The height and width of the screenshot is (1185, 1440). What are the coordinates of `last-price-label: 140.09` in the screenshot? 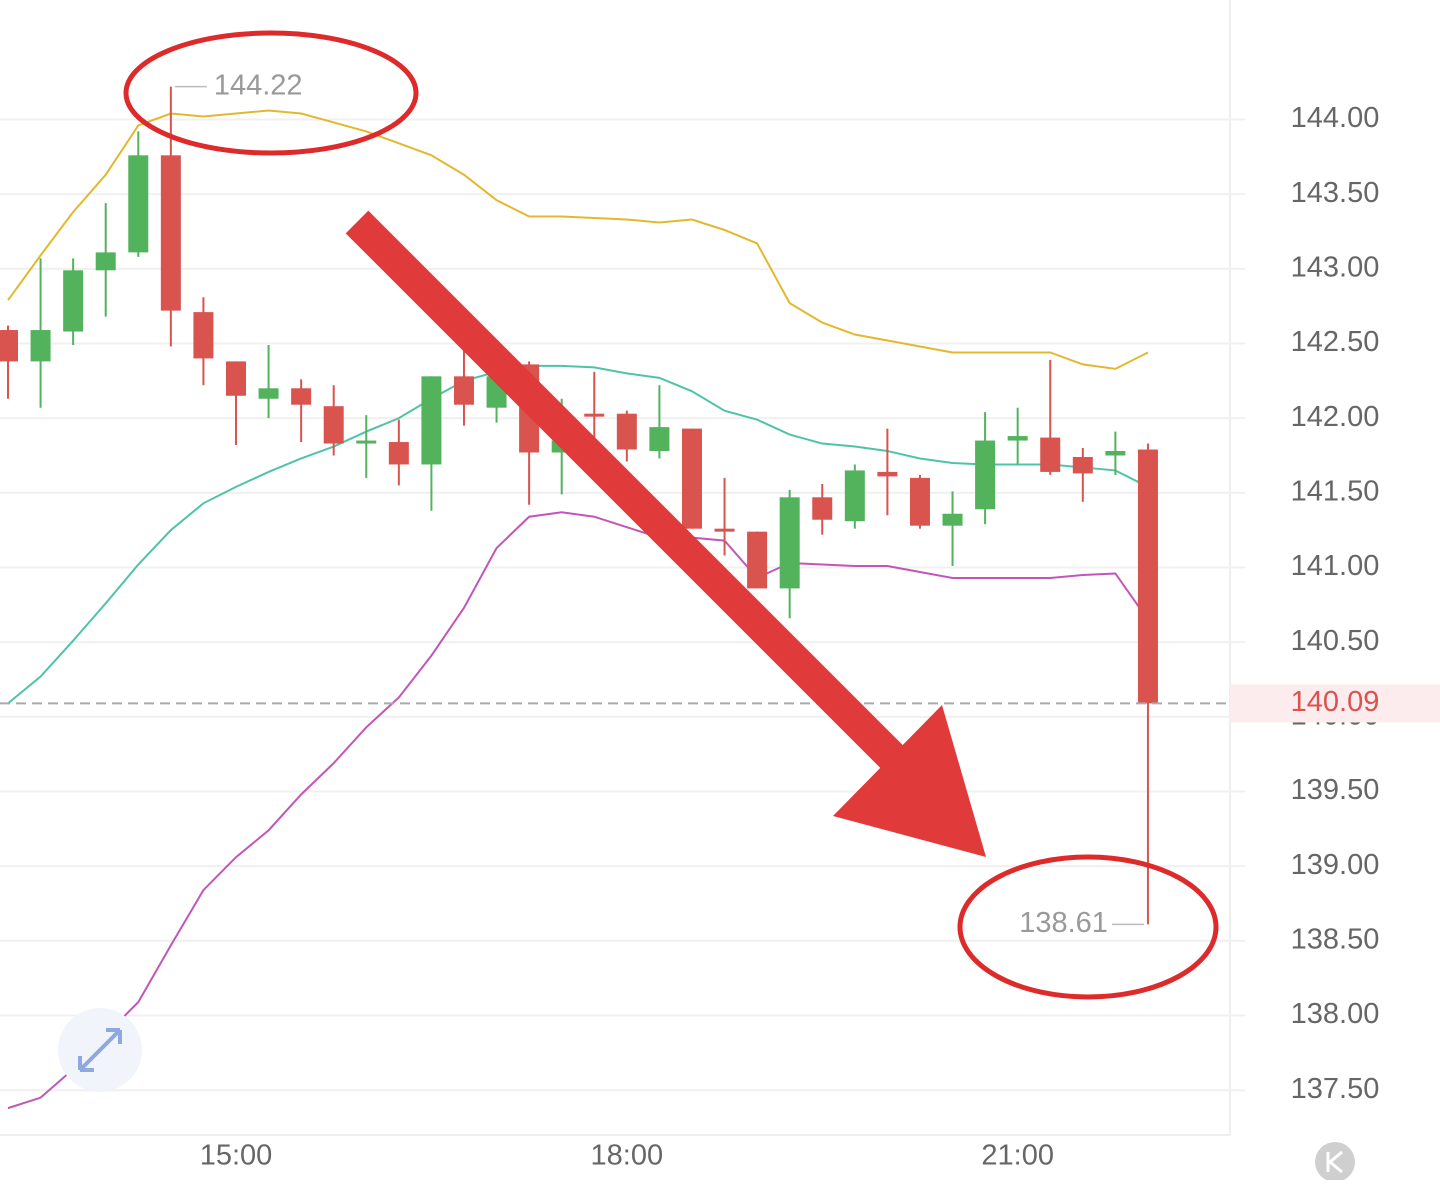 It's located at (1335, 702).